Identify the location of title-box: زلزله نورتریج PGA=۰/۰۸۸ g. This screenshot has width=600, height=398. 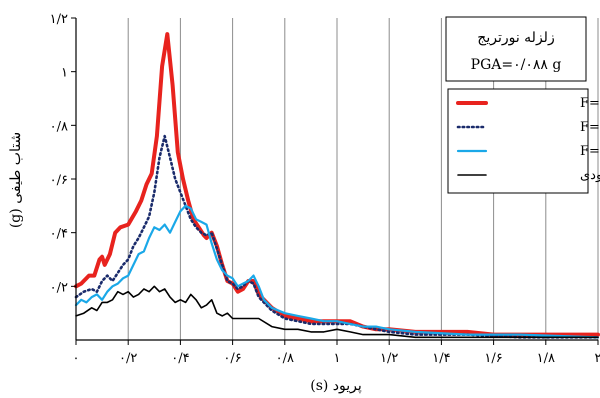
(516, 49).